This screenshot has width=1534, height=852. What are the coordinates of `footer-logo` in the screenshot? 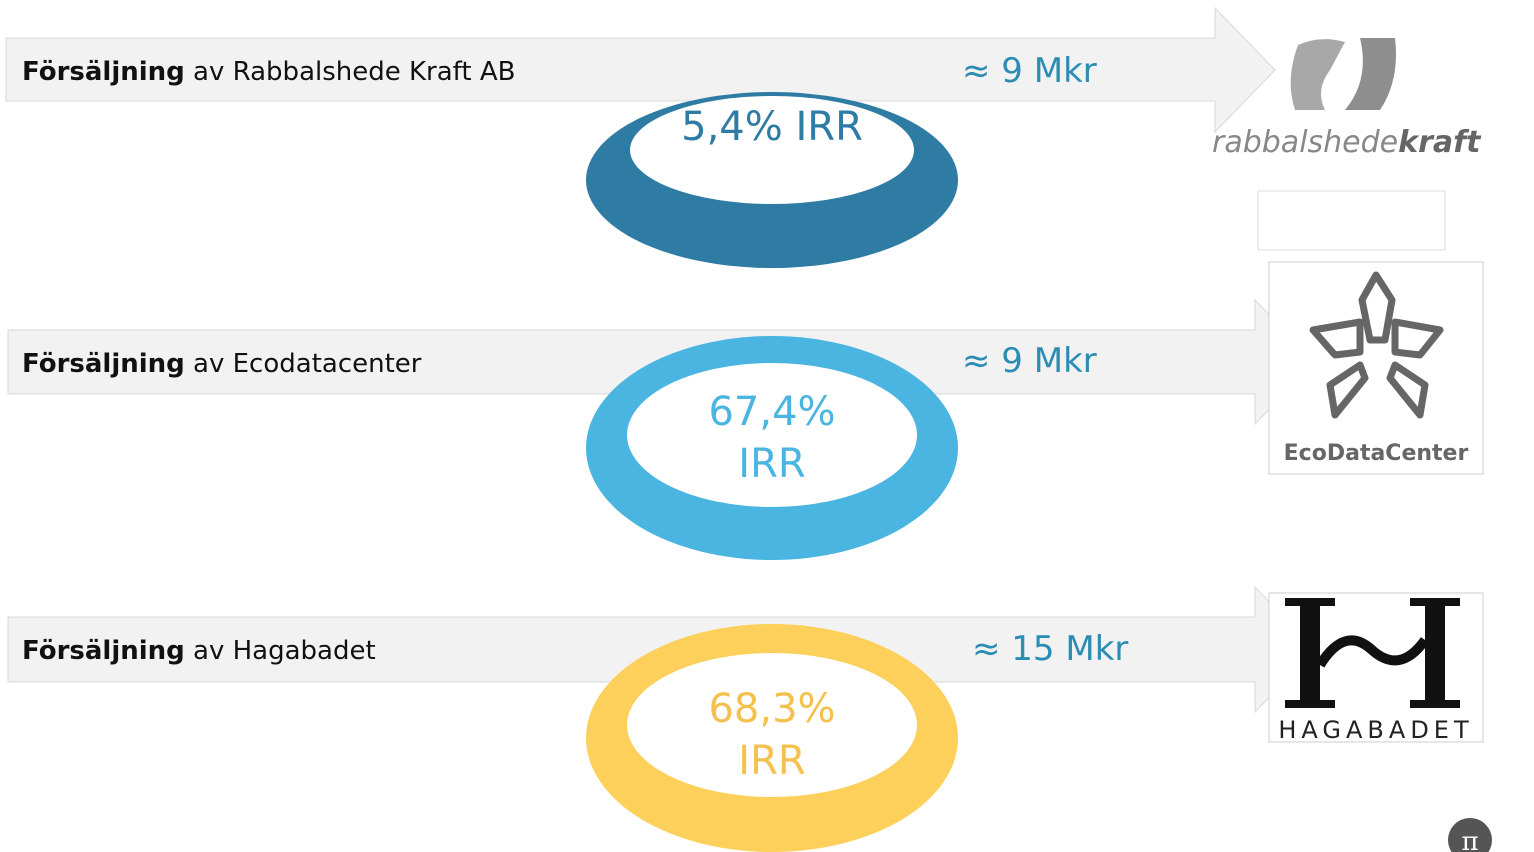 It's located at (1470, 835).